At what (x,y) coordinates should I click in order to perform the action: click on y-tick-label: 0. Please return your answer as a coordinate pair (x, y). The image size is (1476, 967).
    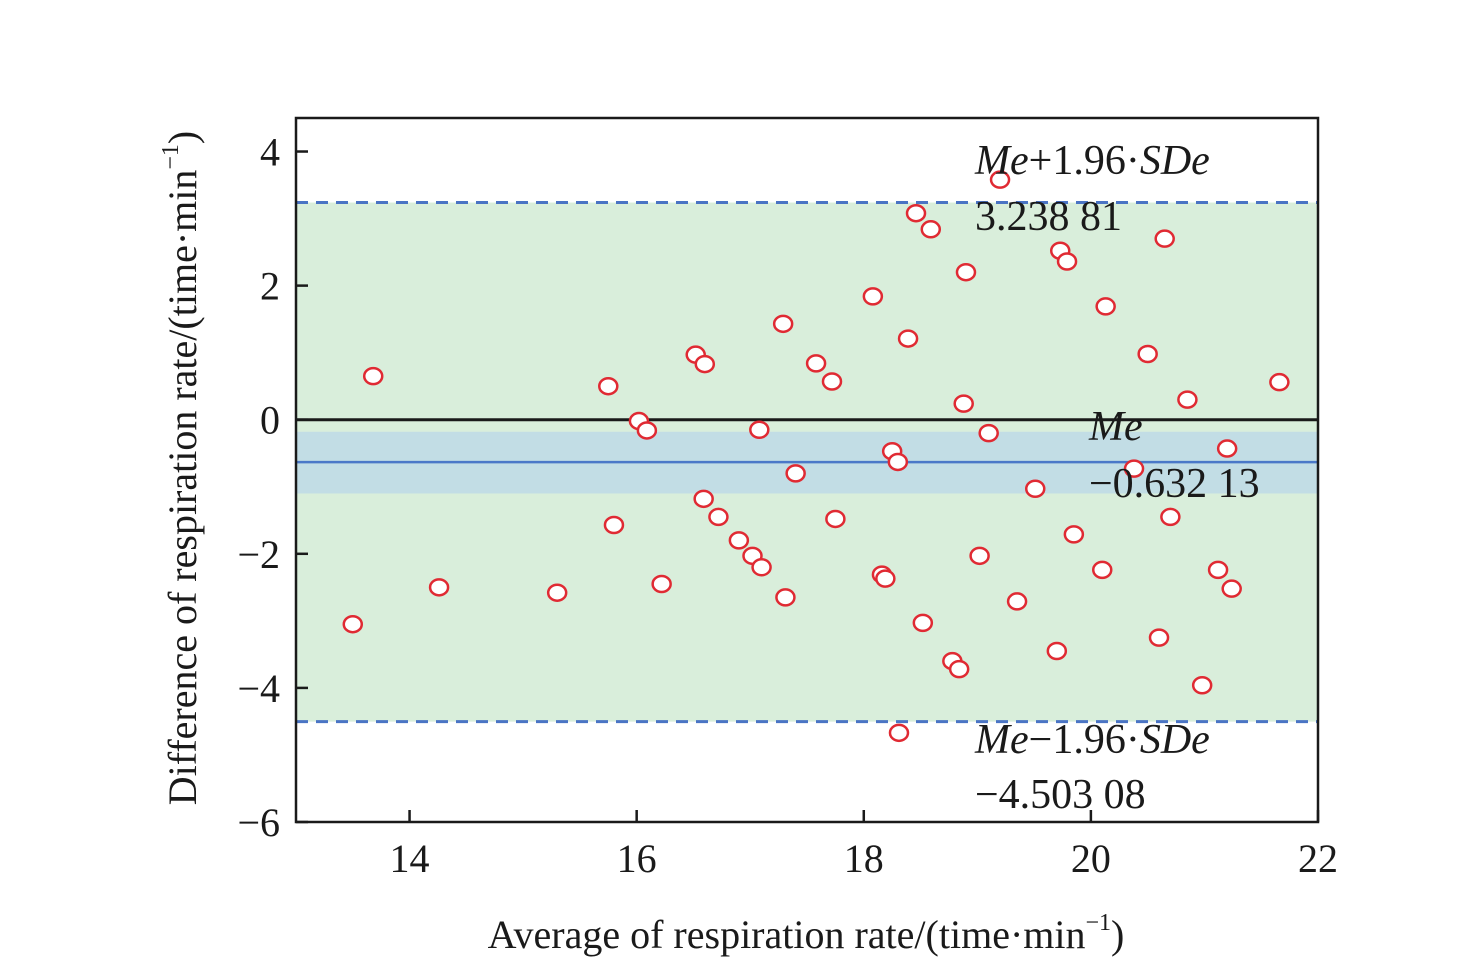
    Looking at the image, I should click on (270, 420).